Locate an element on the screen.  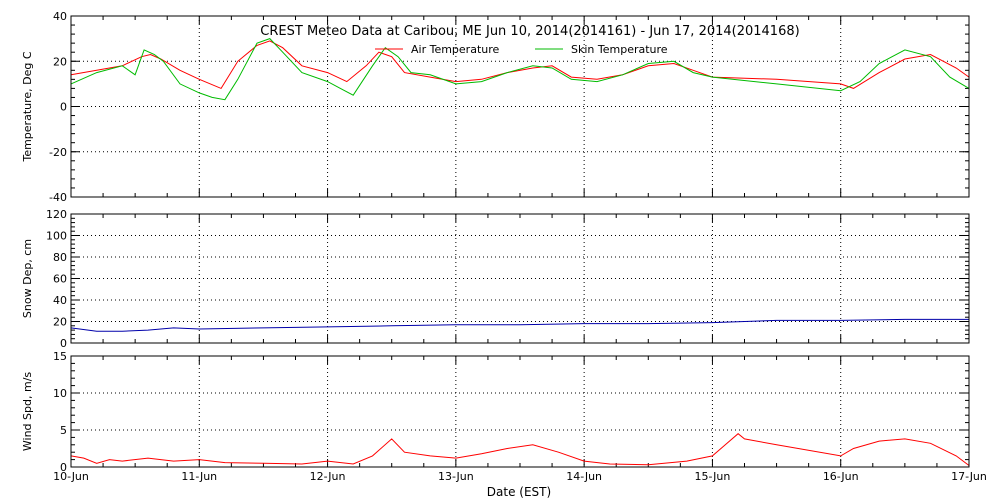
y-axis-label: Temperature, Deg C is located at coordinates (27, 106).